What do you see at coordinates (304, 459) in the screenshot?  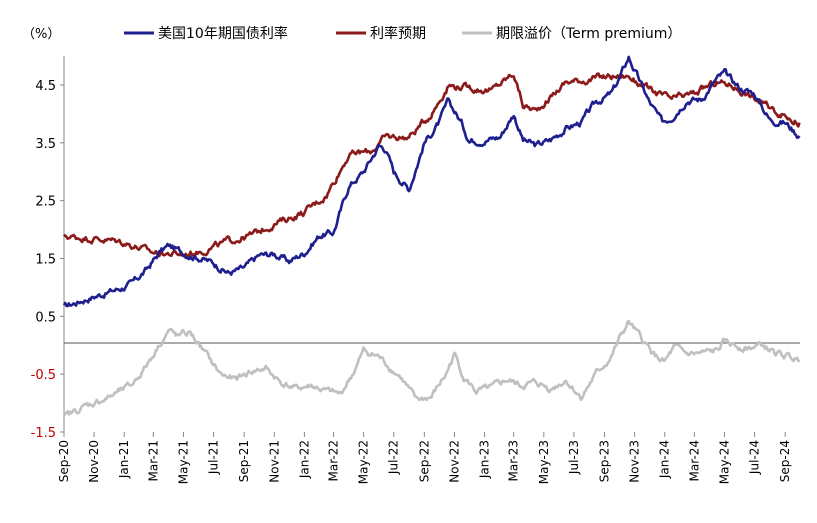 I see `x-tick-label: Jan-22` at bounding box center [304, 459].